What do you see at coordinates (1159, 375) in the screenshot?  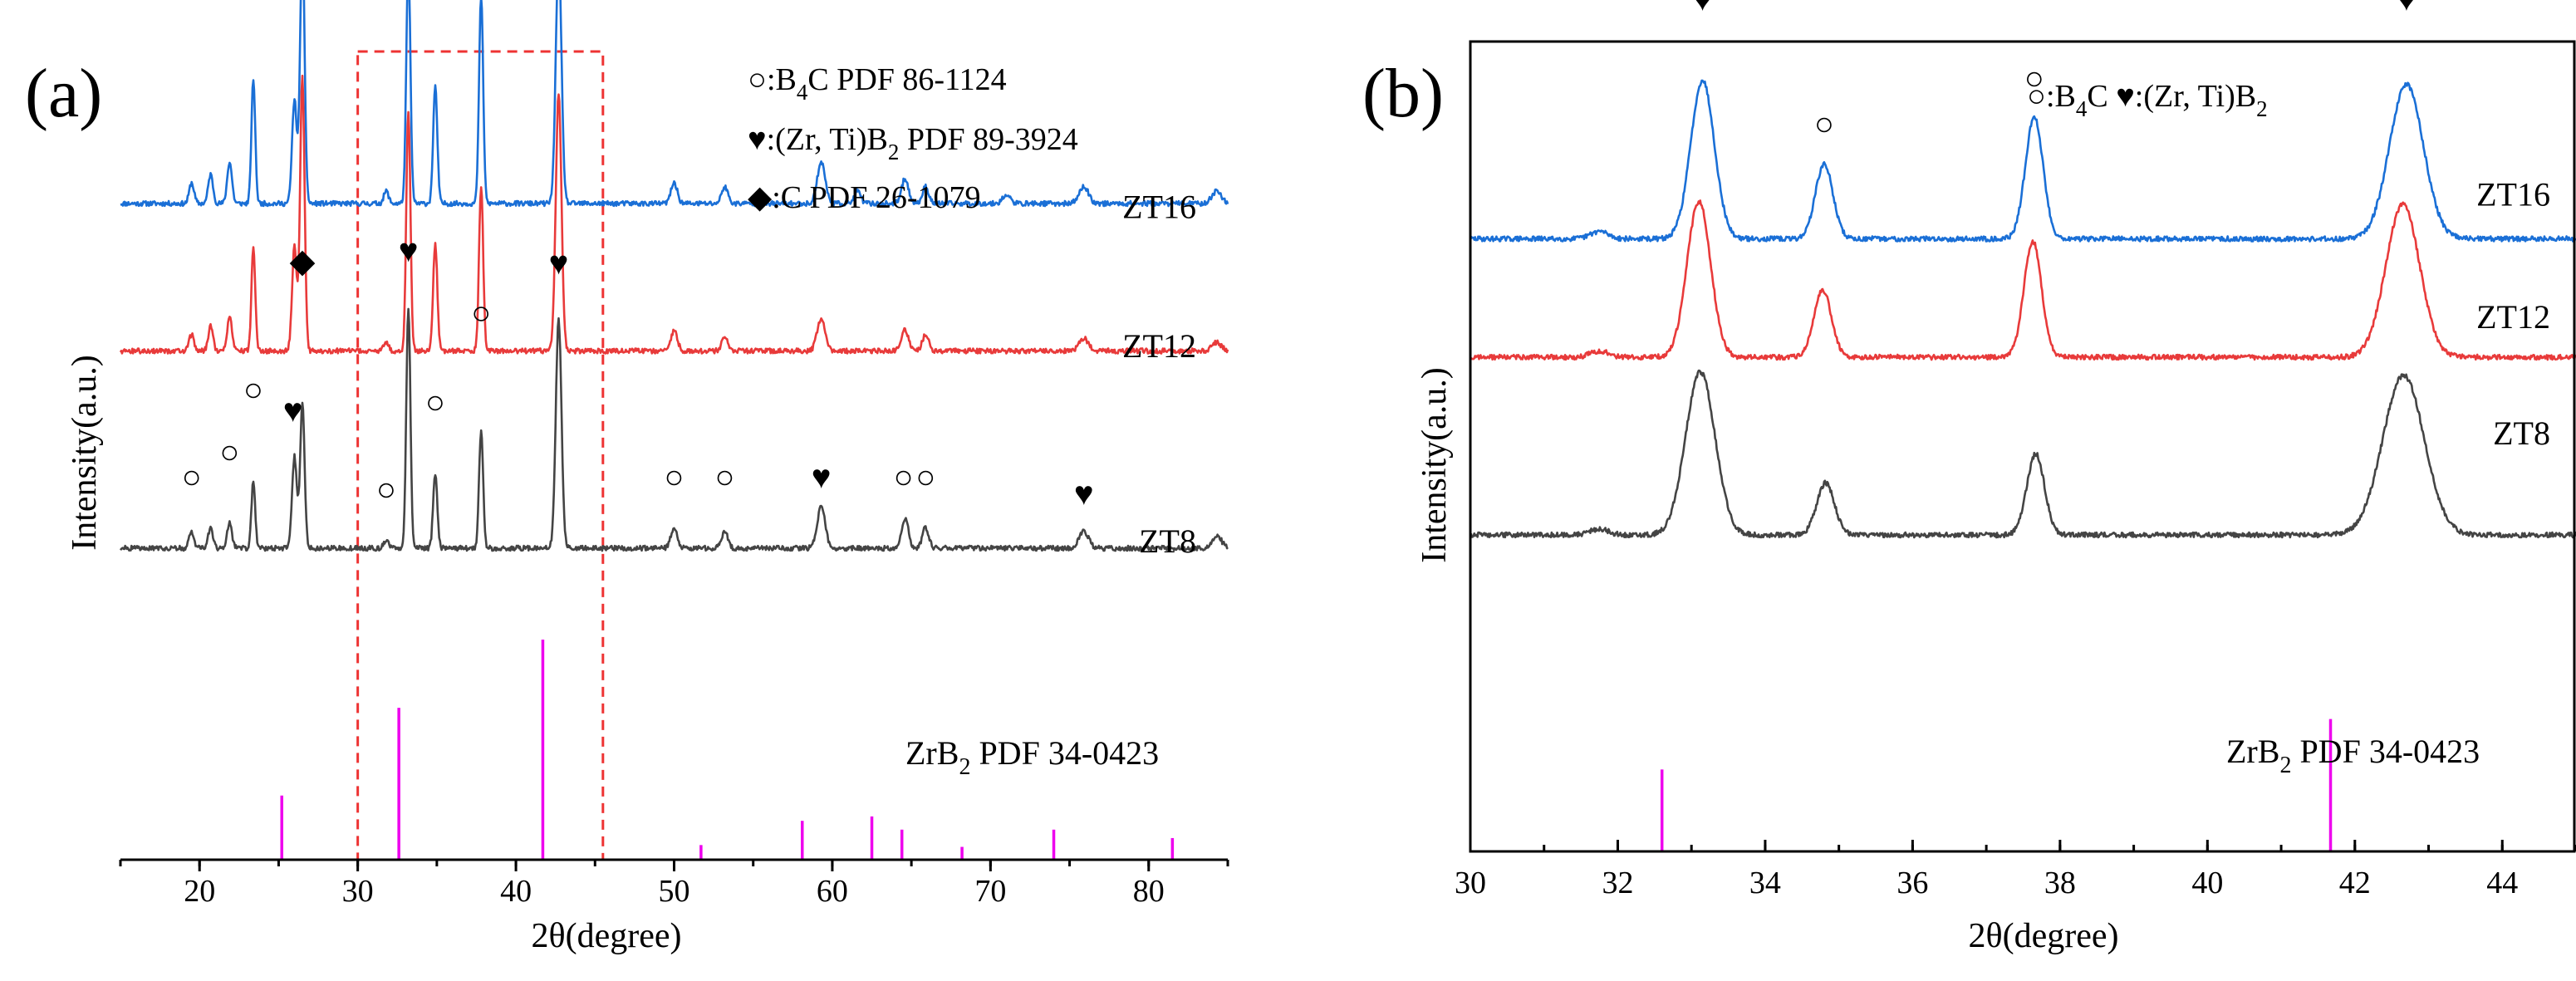 I see `panel-a-series-labels: ZT16 ZT12 ZT8` at bounding box center [1159, 375].